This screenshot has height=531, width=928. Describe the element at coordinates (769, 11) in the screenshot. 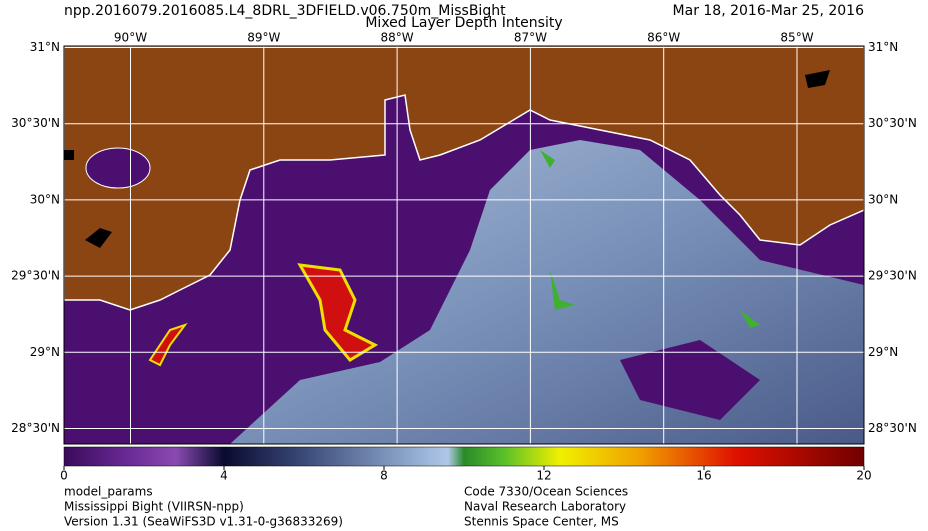

I see `date-range: Mar 18, 2016-Mar 25, 2016` at that location.